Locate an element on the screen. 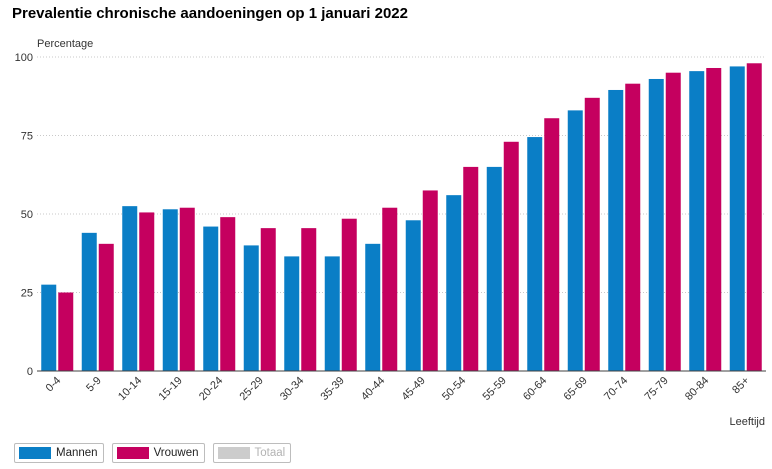  x-tick-label: 30-34 is located at coordinates (292, 389).